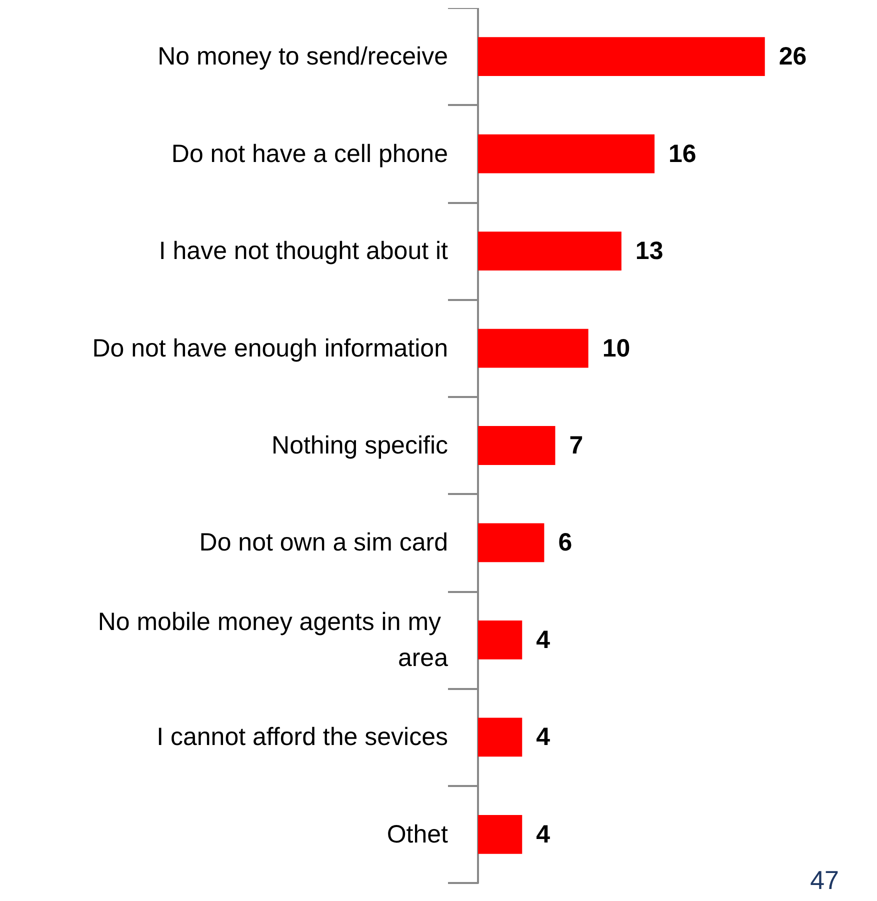 This screenshot has width=877, height=901. What do you see at coordinates (792, 56) in the screenshot?
I see `data-label: 26` at bounding box center [792, 56].